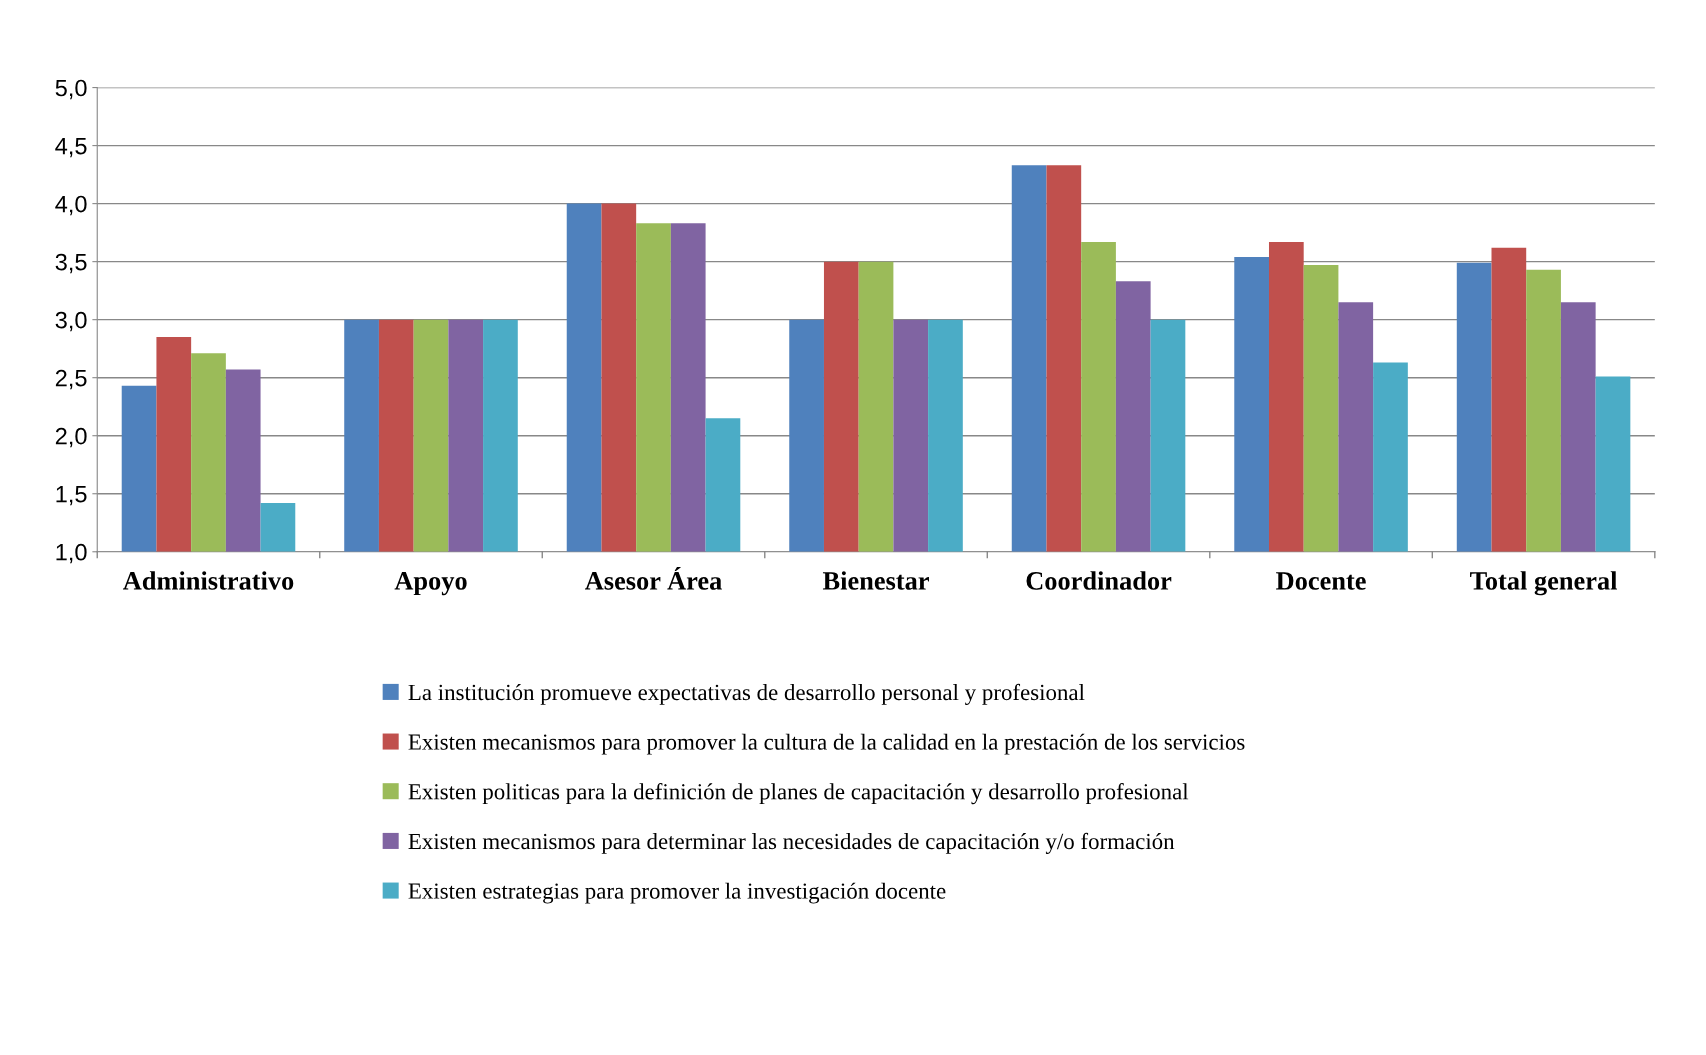 Image resolution: width=1706 pixels, height=1055 pixels. I want to click on y-tick-label: 5,0, so click(71, 89).